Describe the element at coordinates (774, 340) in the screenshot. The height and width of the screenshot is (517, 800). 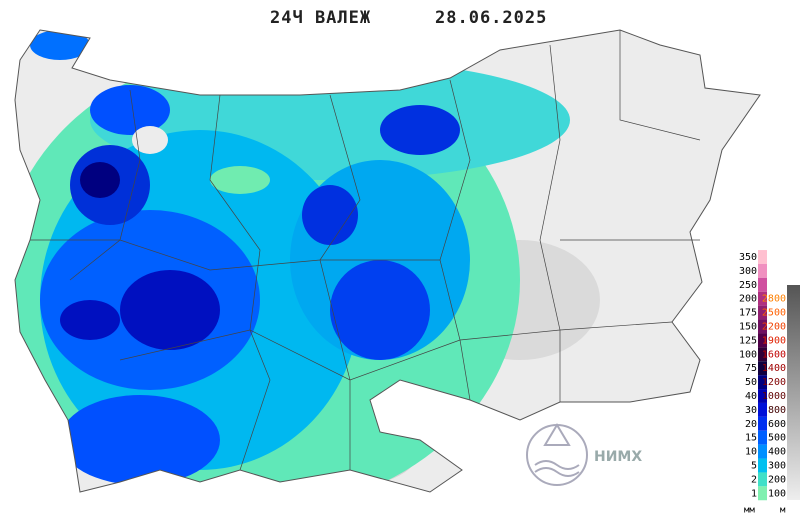
I see `elevation-label: 1900` at that location.